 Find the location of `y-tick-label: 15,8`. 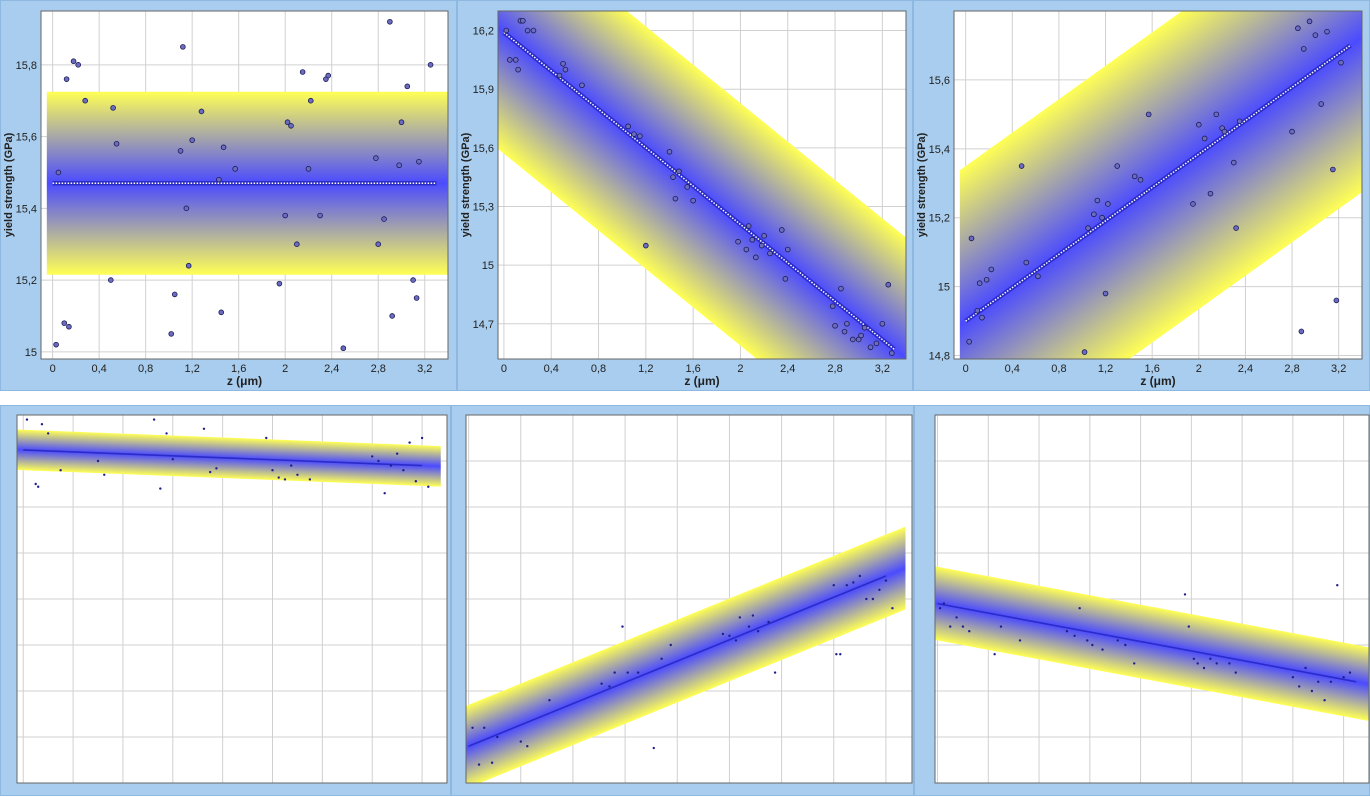

y-tick-label: 15,8 is located at coordinates (26, 66).